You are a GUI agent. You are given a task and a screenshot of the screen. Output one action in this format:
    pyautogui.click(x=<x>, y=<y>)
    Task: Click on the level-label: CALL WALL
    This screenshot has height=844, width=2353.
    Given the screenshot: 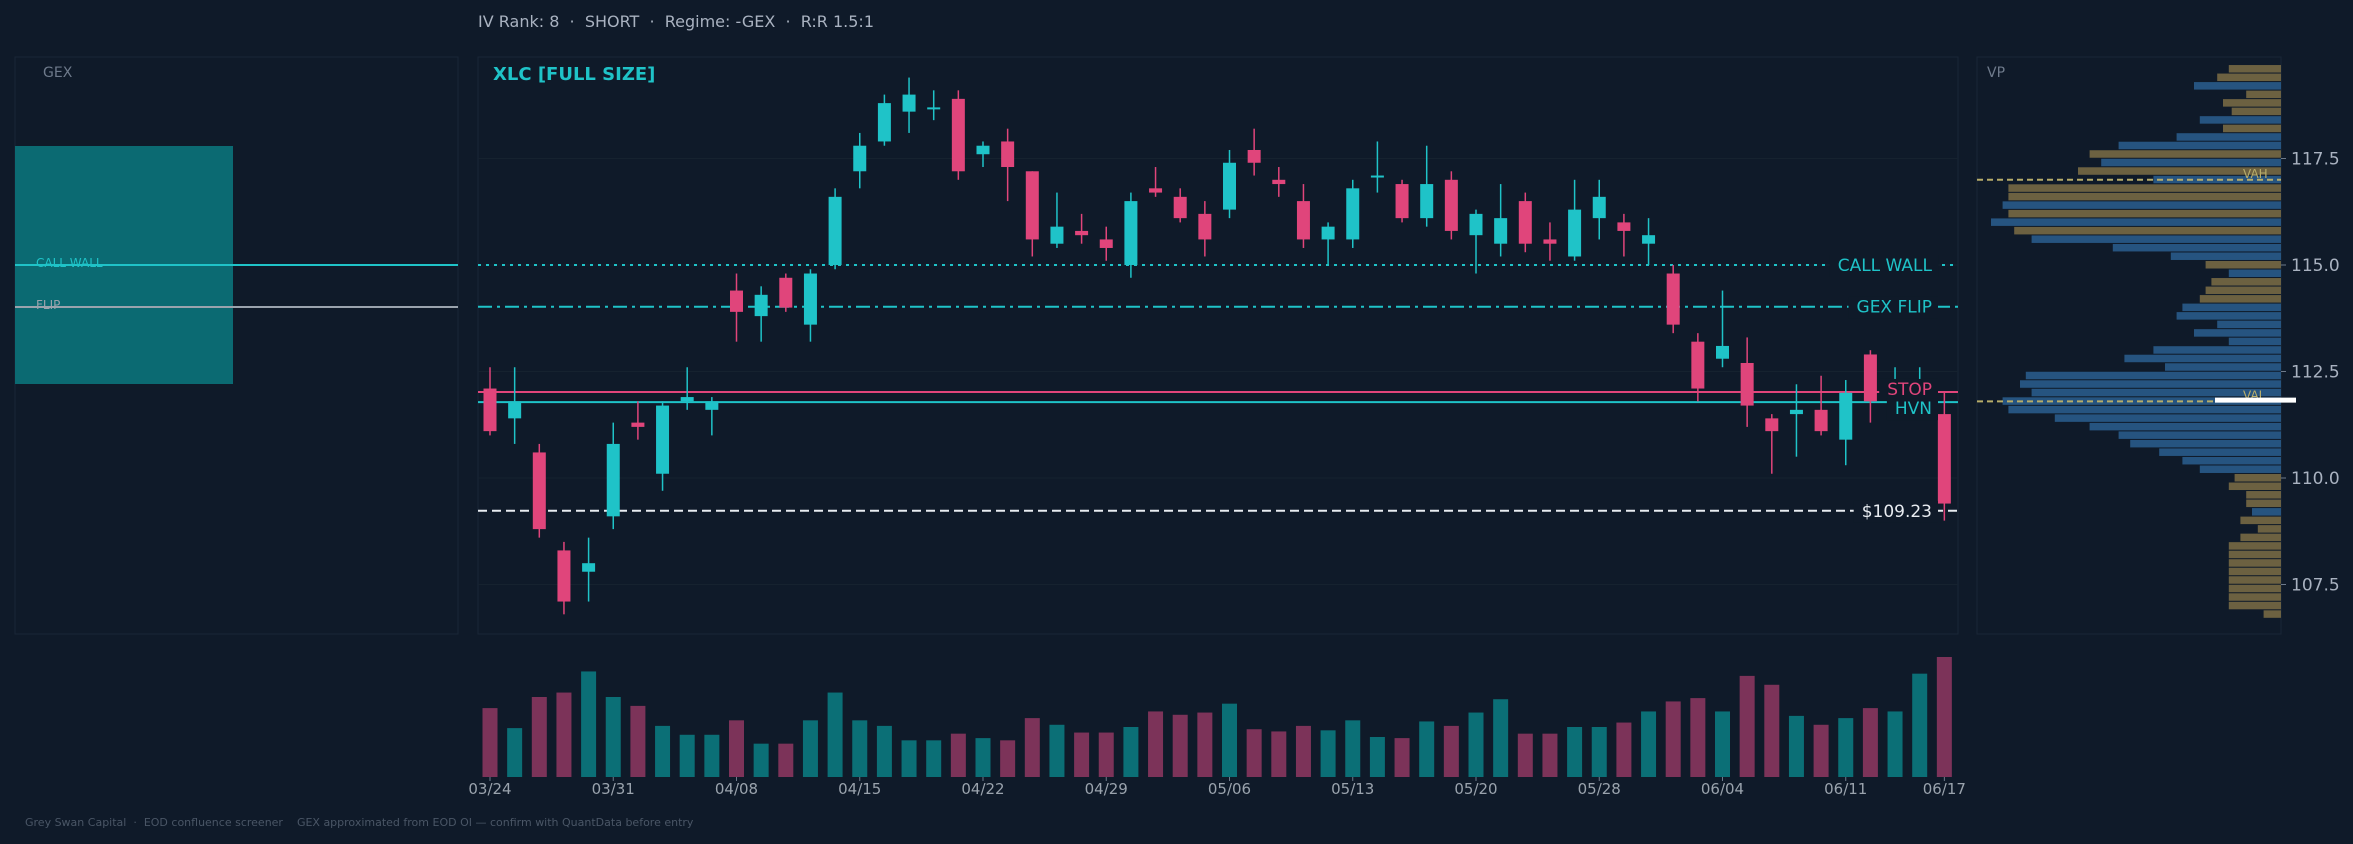 What is the action you would take?
    pyautogui.click(x=1885, y=266)
    